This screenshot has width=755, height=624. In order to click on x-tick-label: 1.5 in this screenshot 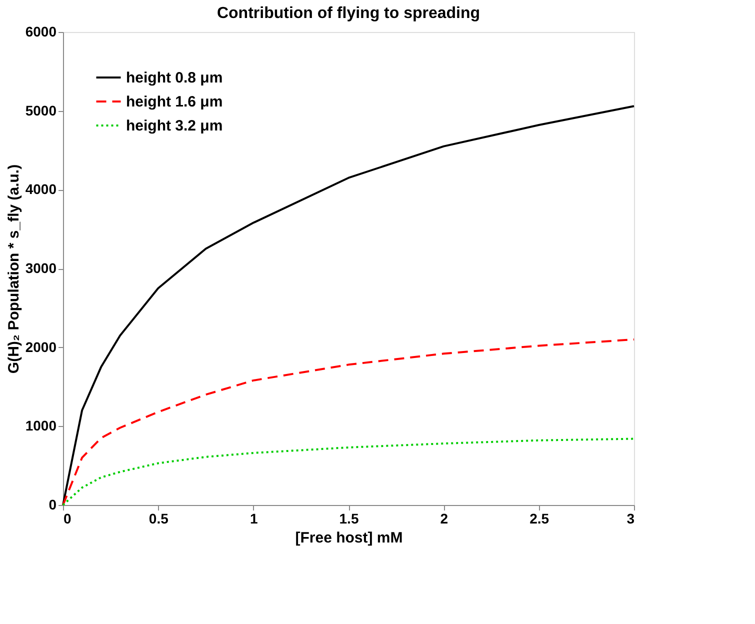, I will do `click(349, 518)`.